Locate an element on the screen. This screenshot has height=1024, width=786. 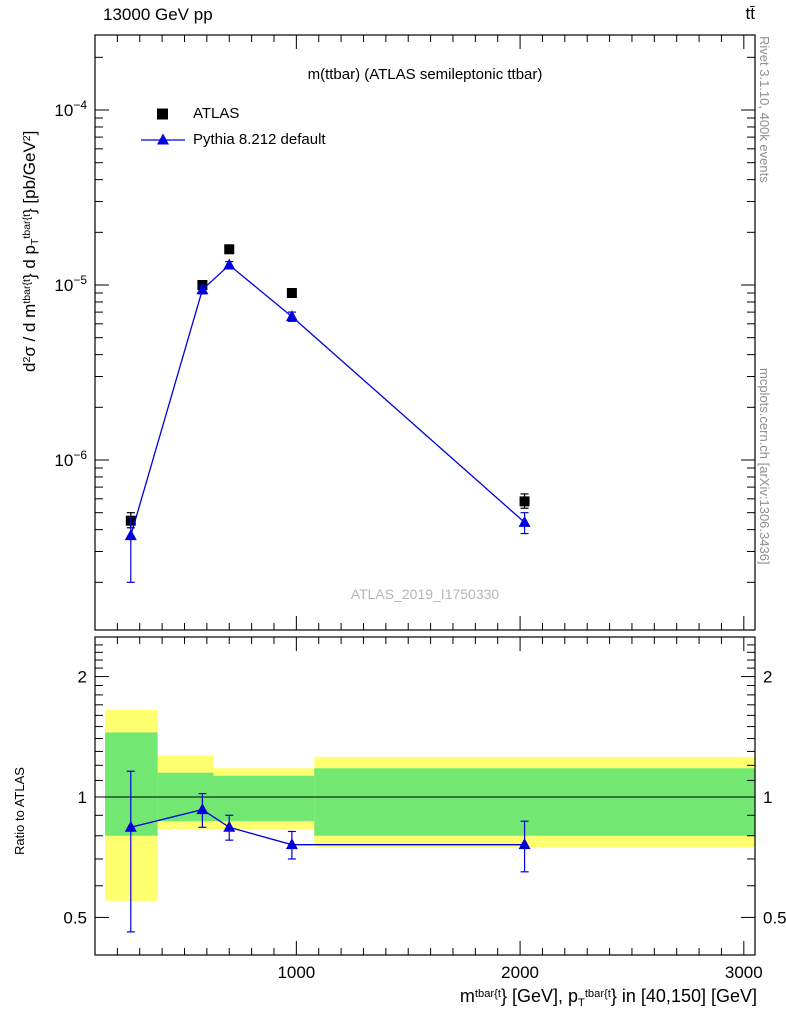
ratio-tick-label-right: 0.5 is located at coordinates (774, 917).